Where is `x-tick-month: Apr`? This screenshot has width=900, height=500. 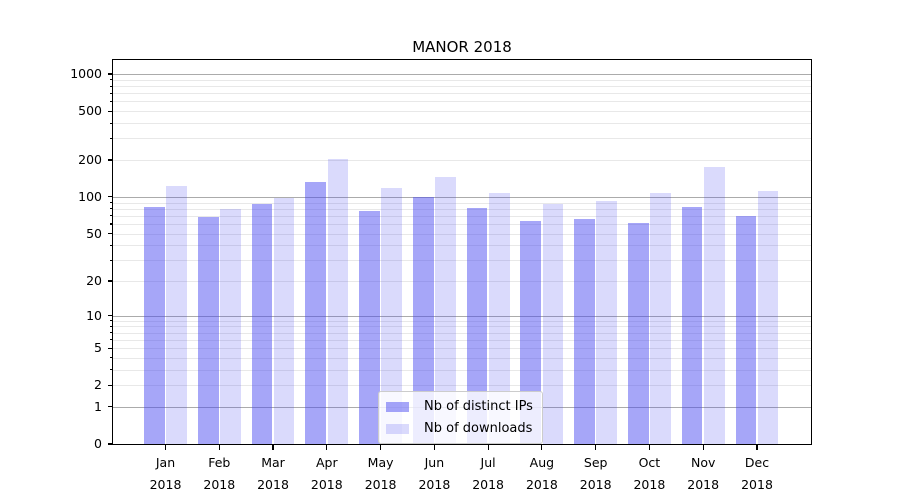 x-tick-month: Apr is located at coordinates (326, 462).